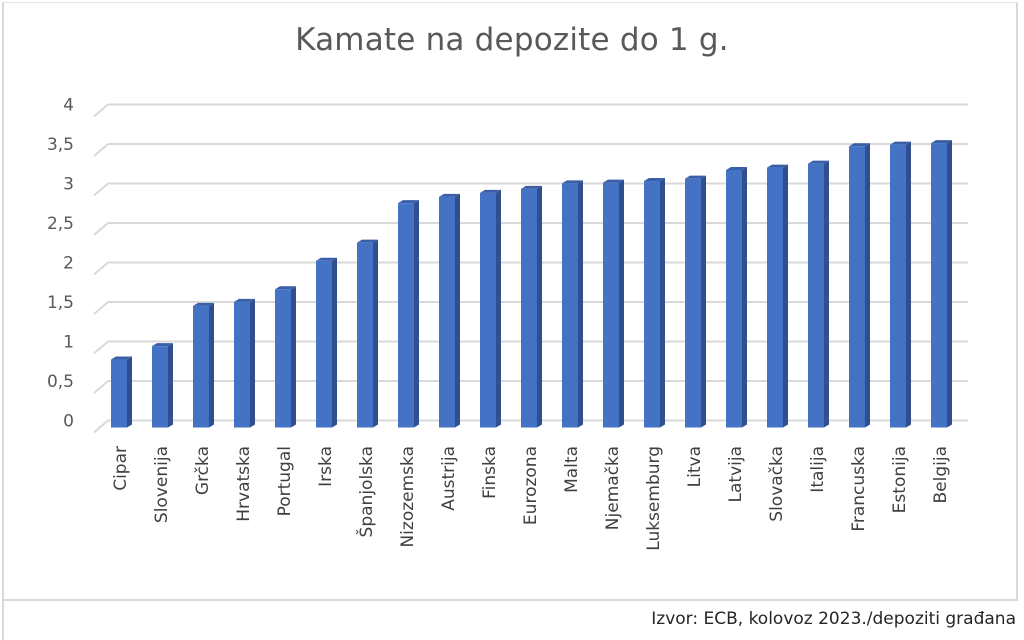 The height and width of the screenshot is (640, 1024). I want to click on x-tick-label: Nizozemska, so click(408, 497).